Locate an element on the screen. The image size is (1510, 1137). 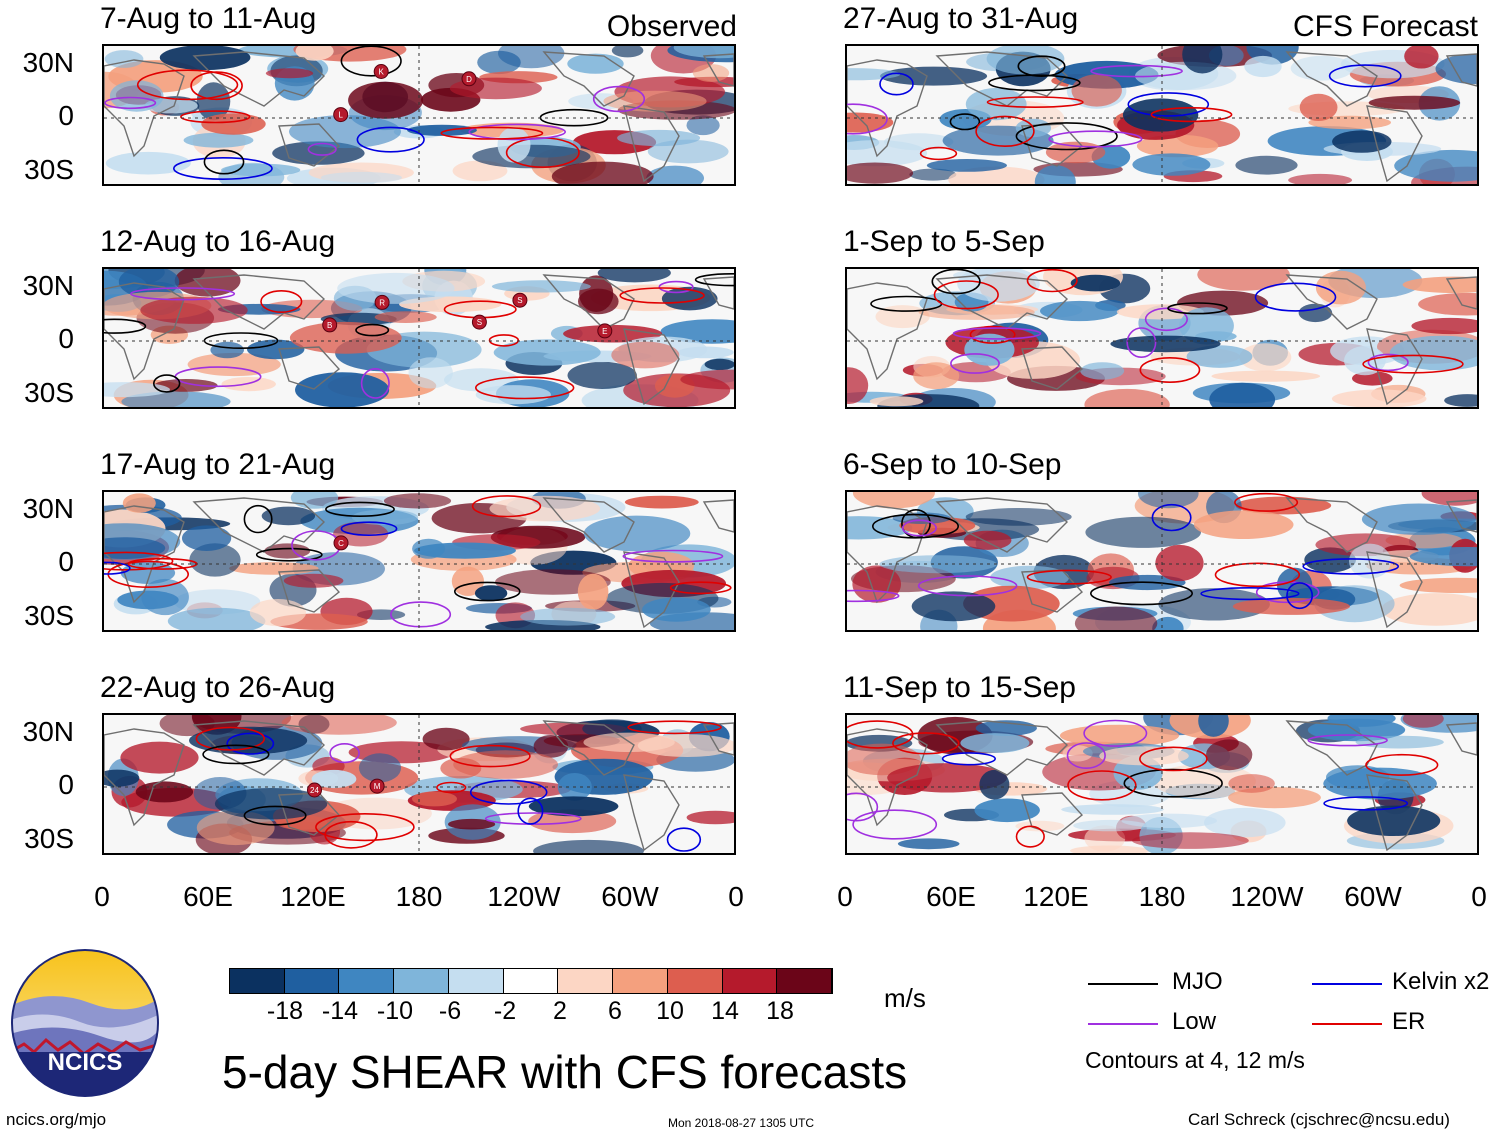
svg-text: M is located at coordinates (377, 786).